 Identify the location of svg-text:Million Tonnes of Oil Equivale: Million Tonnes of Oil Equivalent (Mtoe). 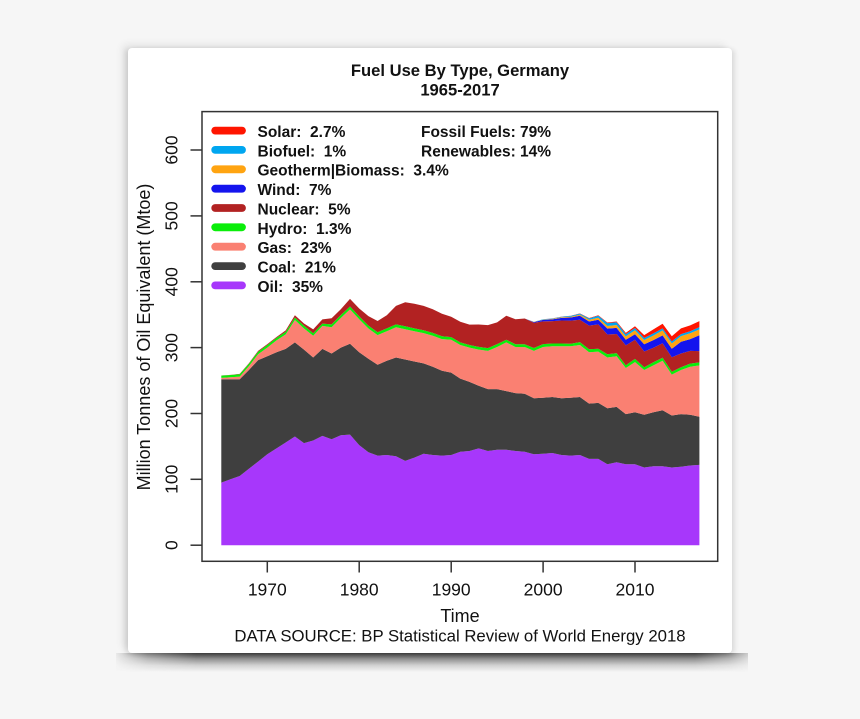
(144, 337).